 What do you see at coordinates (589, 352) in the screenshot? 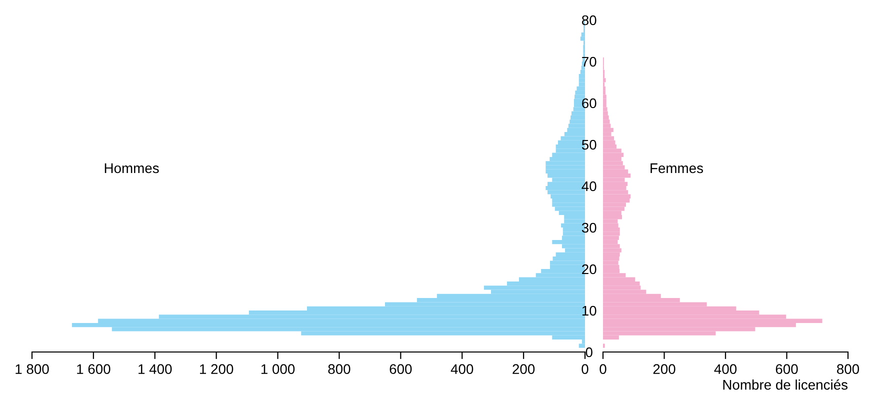
I see `y-tick-label: 0` at bounding box center [589, 352].